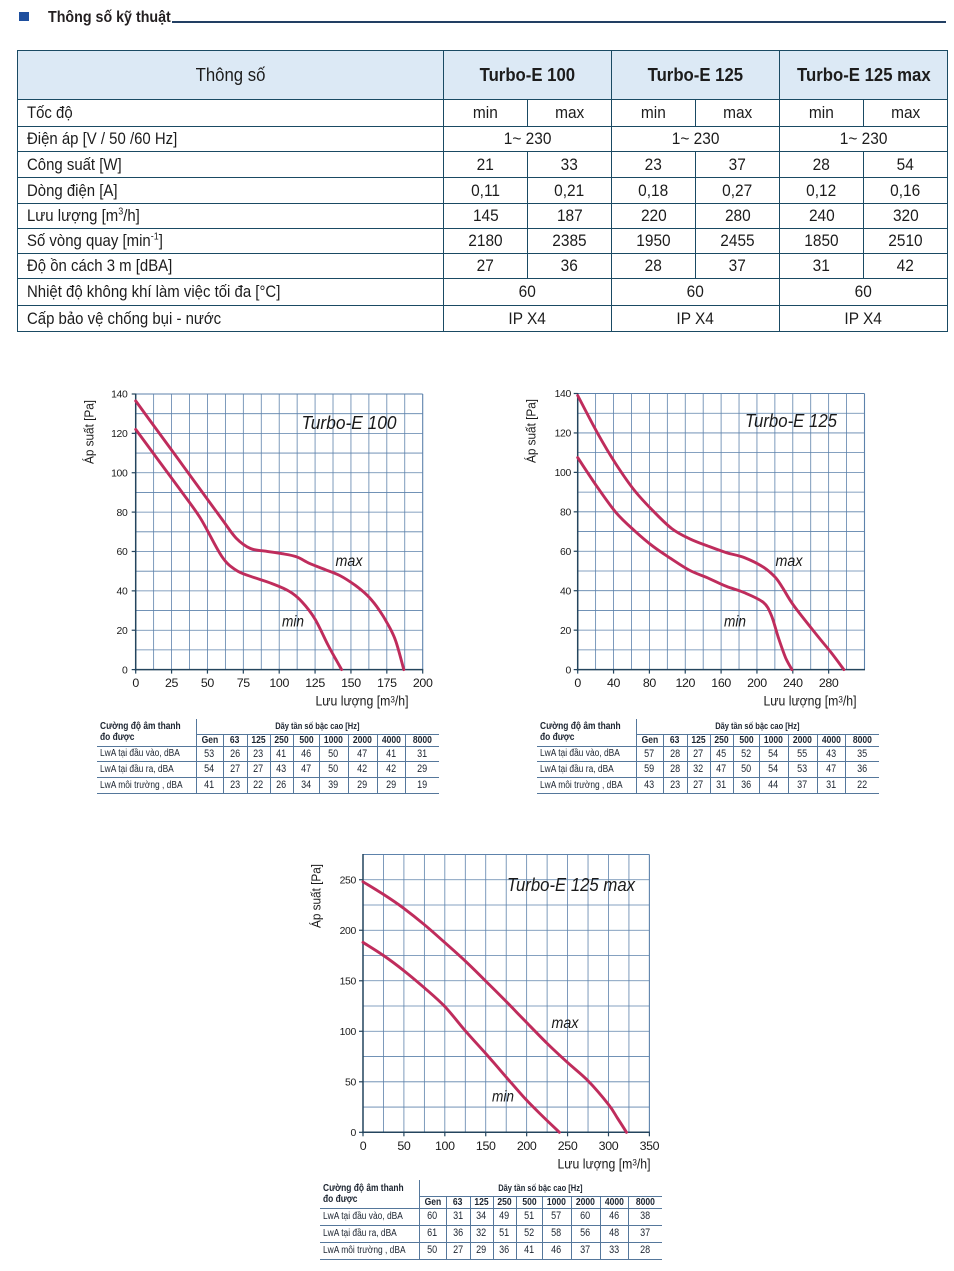 The height and width of the screenshot is (1271, 954). What do you see at coordinates (350, 422) in the screenshot?
I see `svg-text: Turbo-E 100` at bounding box center [350, 422].